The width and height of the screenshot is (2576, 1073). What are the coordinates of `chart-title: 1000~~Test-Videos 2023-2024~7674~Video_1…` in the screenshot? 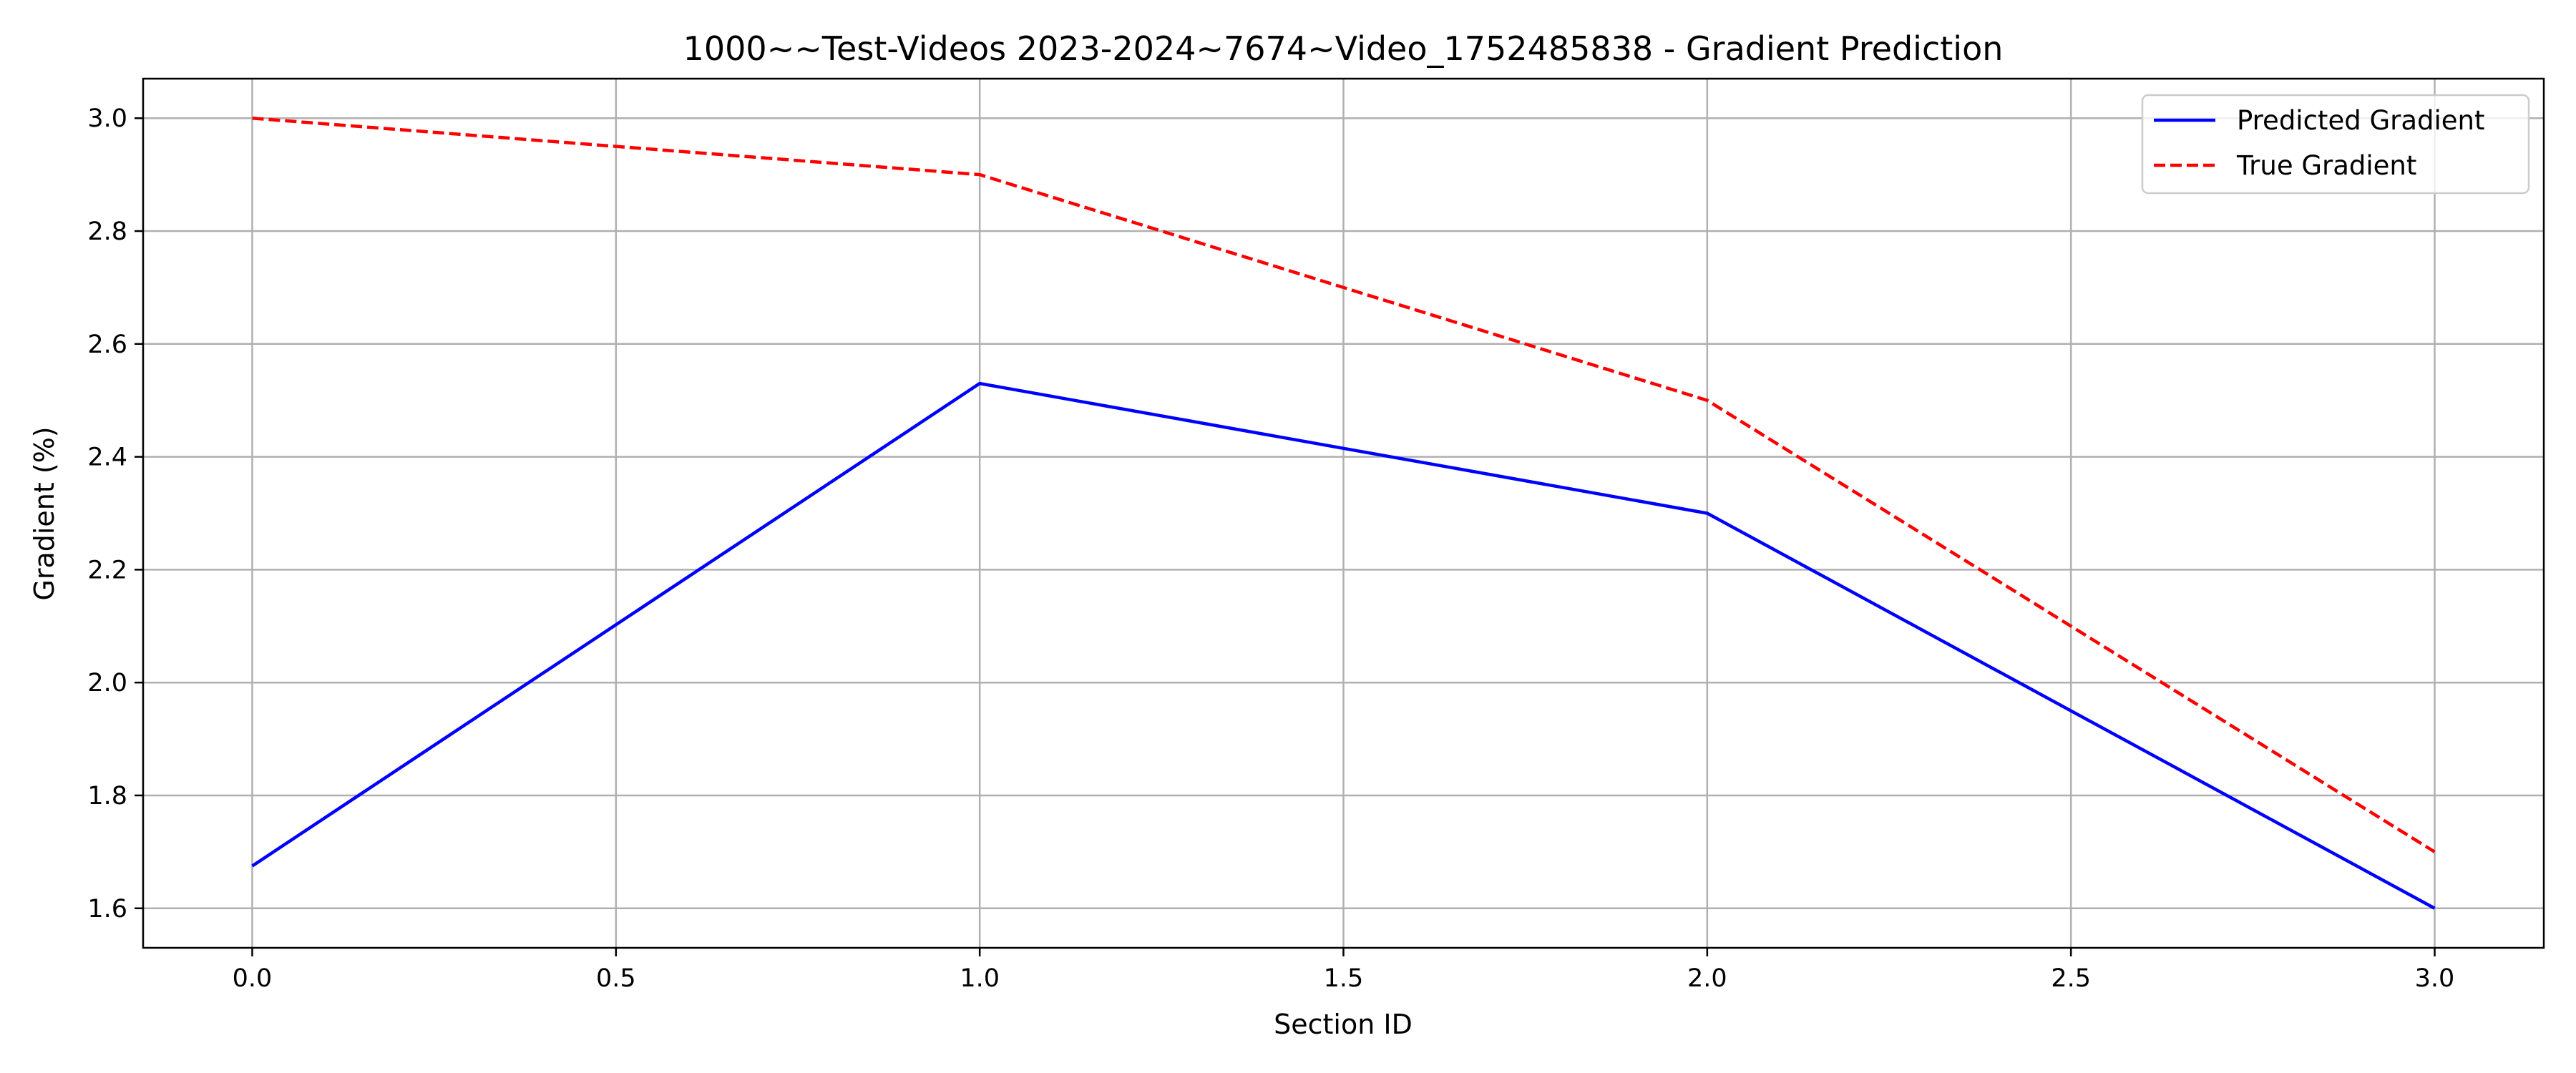 It's located at (1343, 48).